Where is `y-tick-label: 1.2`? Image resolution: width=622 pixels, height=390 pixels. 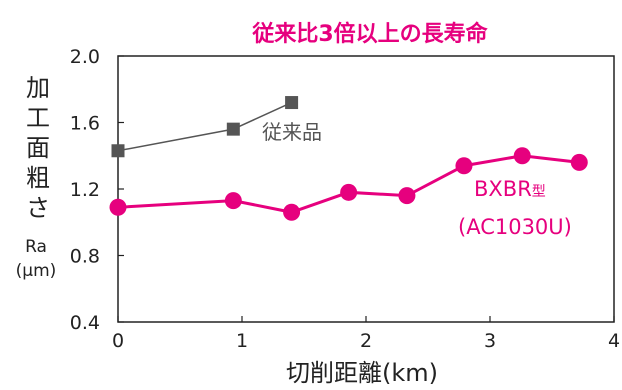 y-tick-label: 1.2 is located at coordinates (85, 190).